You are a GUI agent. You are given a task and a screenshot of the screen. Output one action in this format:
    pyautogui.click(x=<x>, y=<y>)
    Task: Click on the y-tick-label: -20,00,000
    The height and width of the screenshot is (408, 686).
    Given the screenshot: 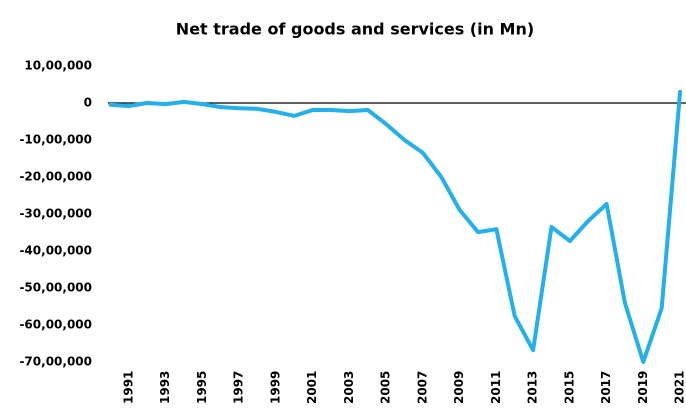 What is the action you would take?
    pyautogui.click(x=55, y=177)
    